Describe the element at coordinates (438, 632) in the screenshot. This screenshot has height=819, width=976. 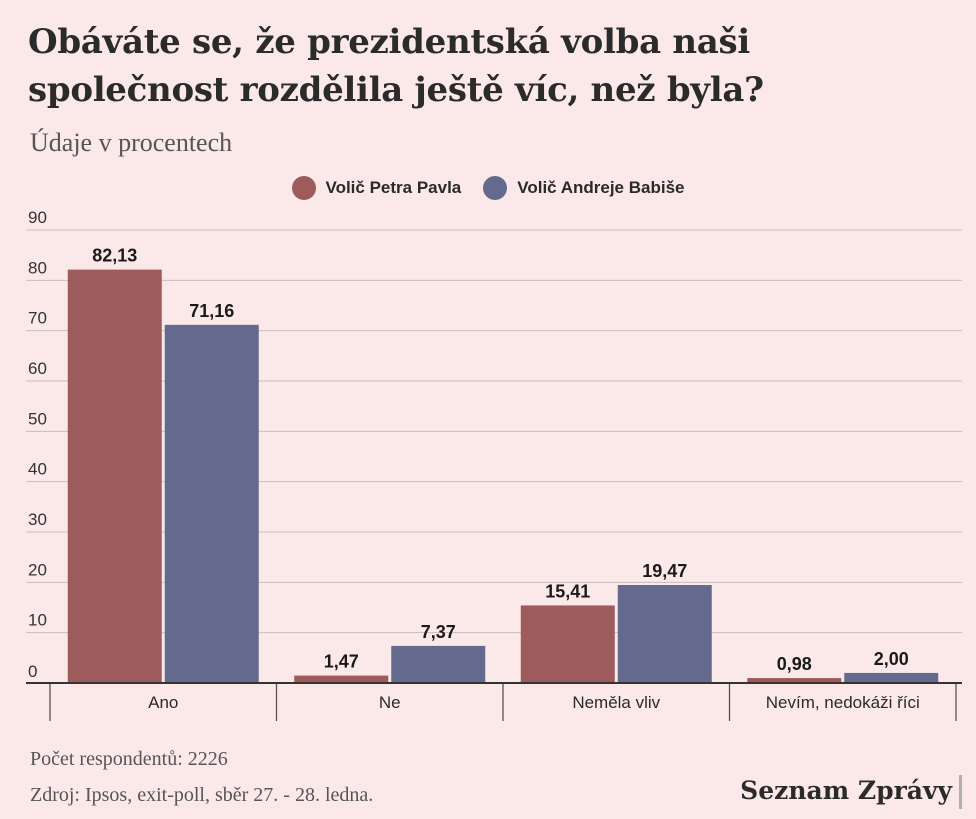
I see `data-label-babis-1: 7,37` at that location.